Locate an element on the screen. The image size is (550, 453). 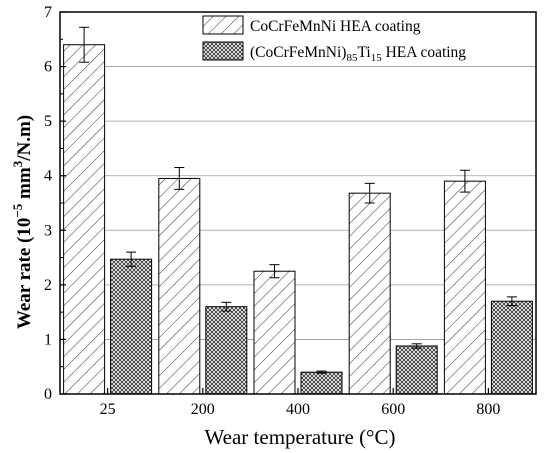
x-axis-title: Wear temperature (°C) is located at coordinates (300, 437).